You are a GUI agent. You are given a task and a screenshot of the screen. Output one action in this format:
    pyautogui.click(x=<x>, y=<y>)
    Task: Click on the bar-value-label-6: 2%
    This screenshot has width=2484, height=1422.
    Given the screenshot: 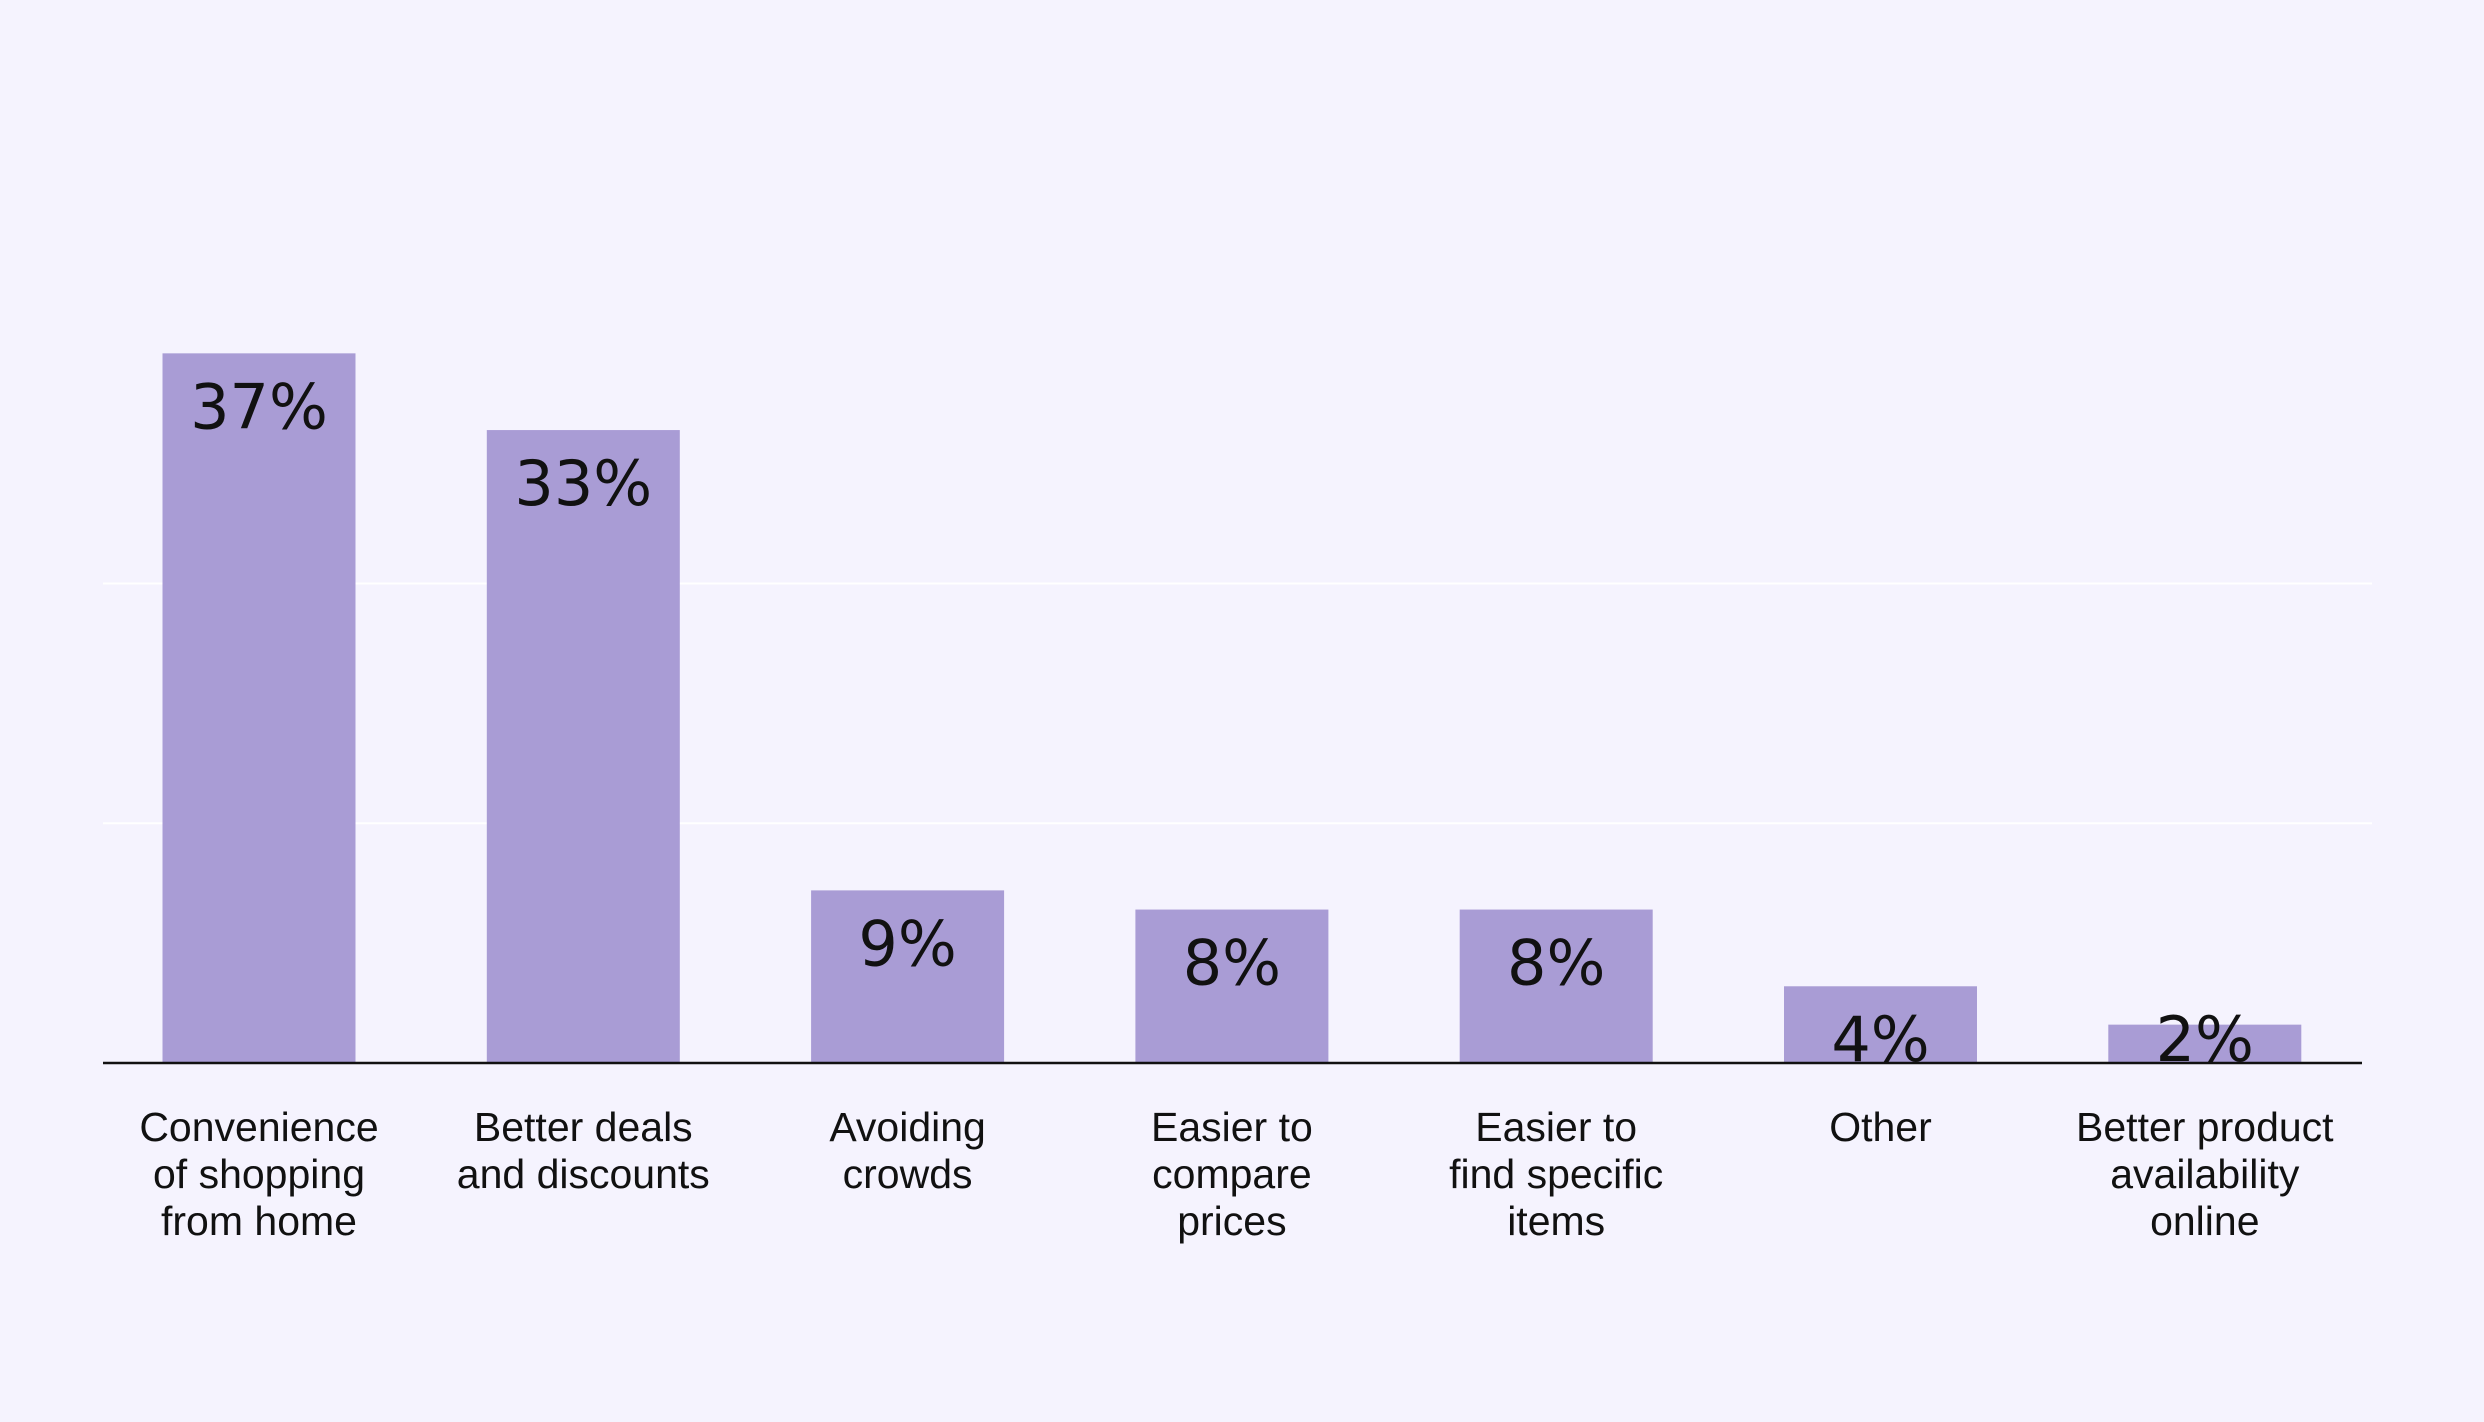 What is the action you would take?
    pyautogui.click(x=2205, y=1039)
    